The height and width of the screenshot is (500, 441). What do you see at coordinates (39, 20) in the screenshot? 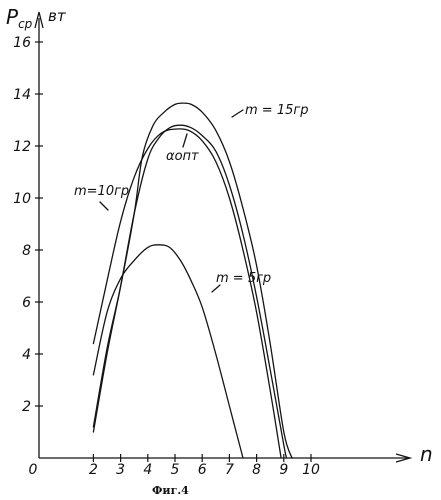
I see `y-axis-arrow` at bounding box center [39, 20].